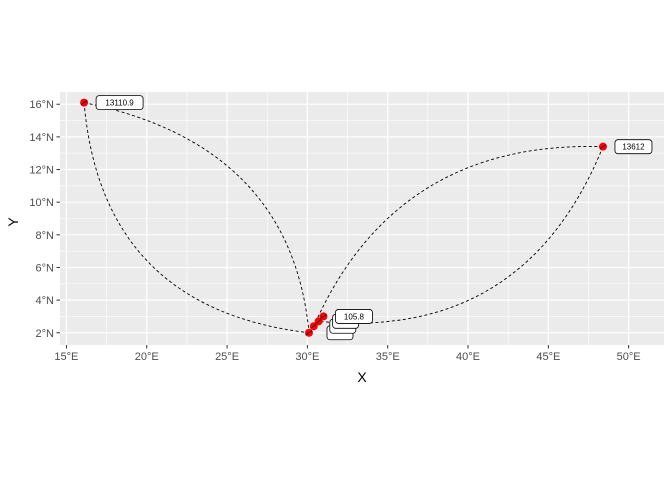 The image size is (672, 480). I want to click on x-tick-label: 50°E, so click(629, 357).